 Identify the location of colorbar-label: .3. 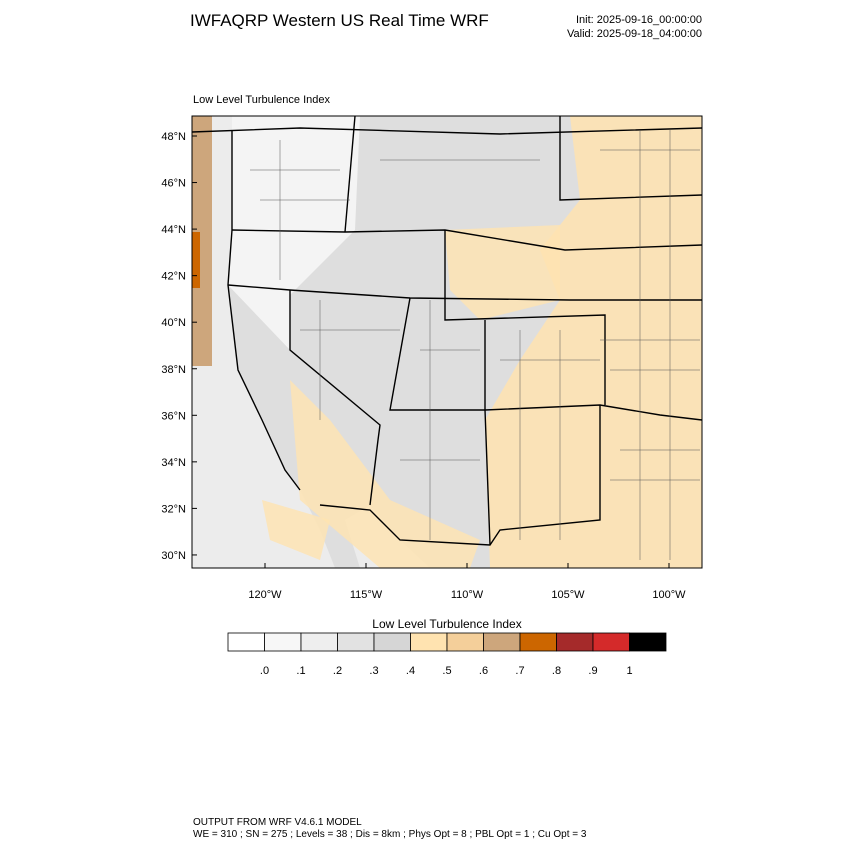
(373, 671).